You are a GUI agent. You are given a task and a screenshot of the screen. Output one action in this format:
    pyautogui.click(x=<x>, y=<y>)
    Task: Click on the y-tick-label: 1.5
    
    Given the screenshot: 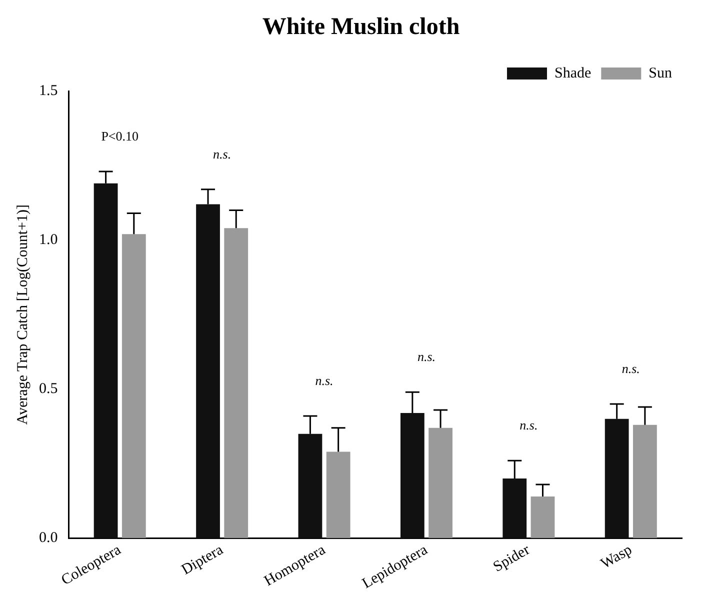 What is the action you would take?
    pyautogui.click(x=48, y=90)
    